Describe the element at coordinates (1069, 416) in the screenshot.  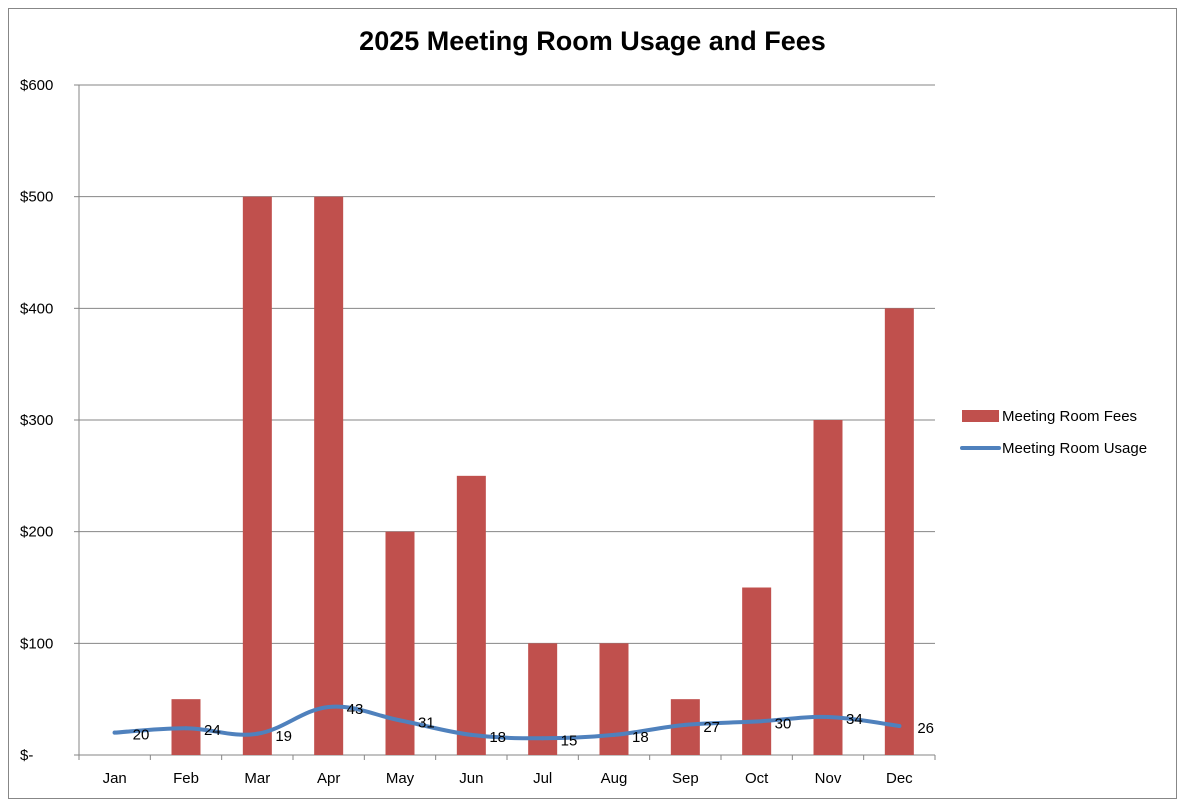
I see `legend-label-fees: Meeting Room Fees` at that location.